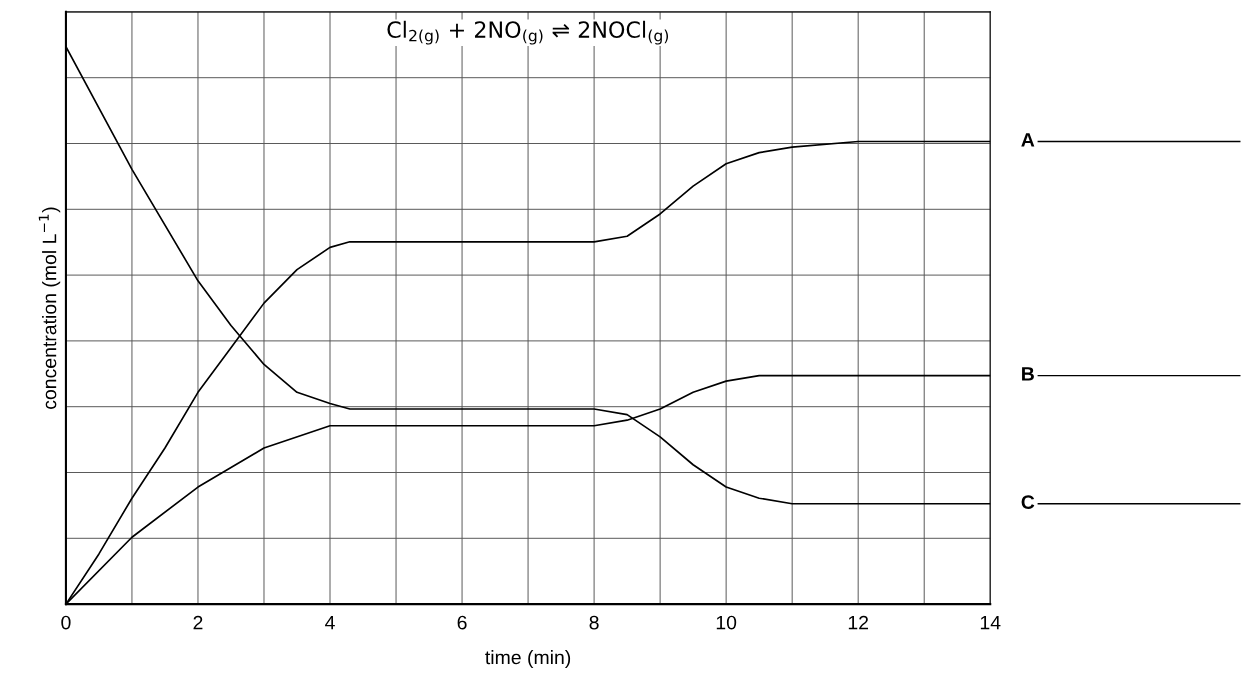 This screenshot has height=700, width=1244. I want to click on x-tick-label: 10, so click(726, 622).